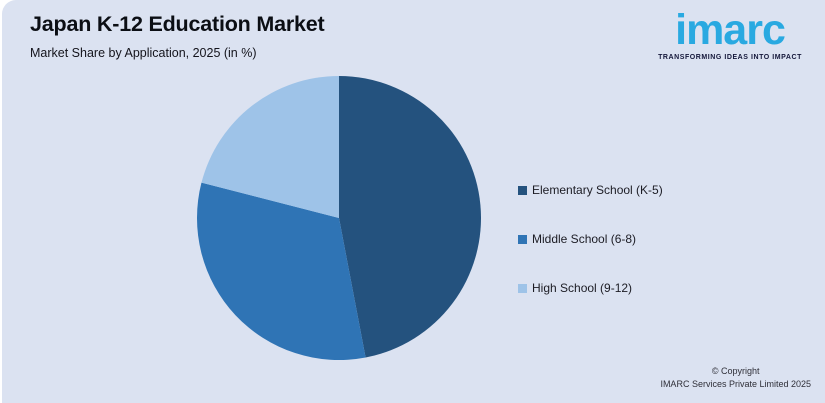  Describe the element at coordinates (143, 53) in the screenshot. I see `page-subtitle: Market Share by Application, 2025 (in %)` at that location.